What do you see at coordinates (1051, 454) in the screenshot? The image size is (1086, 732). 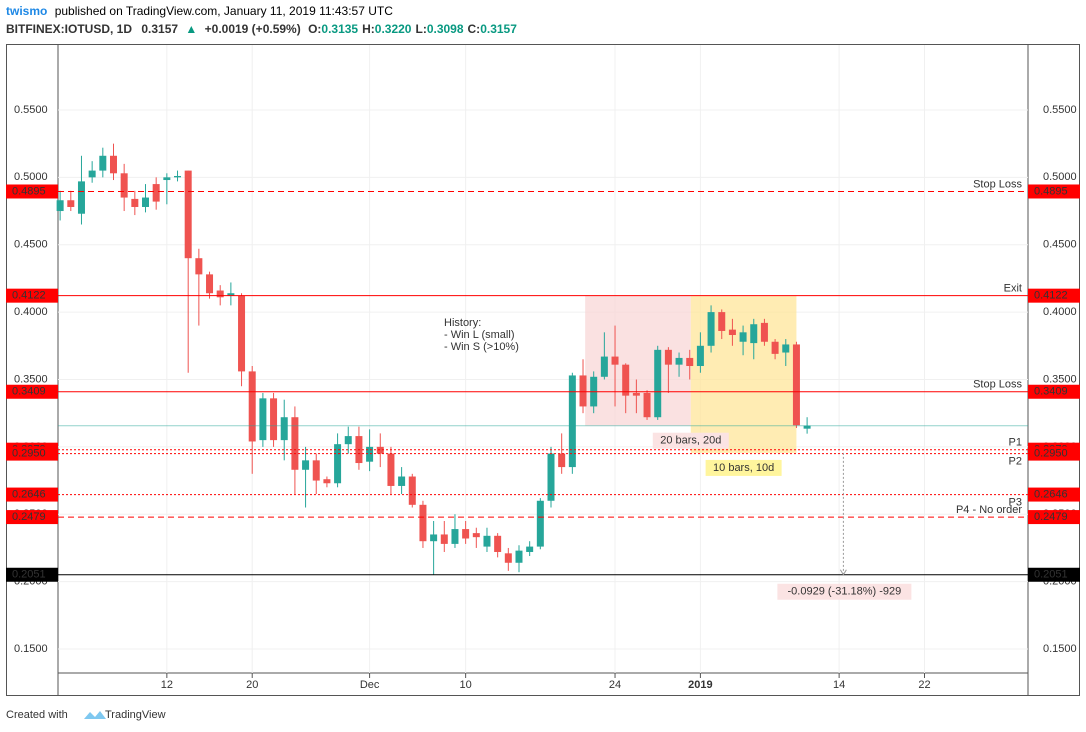 I see `price-box-label: 0.2950` at bounding box center [1051, 454].